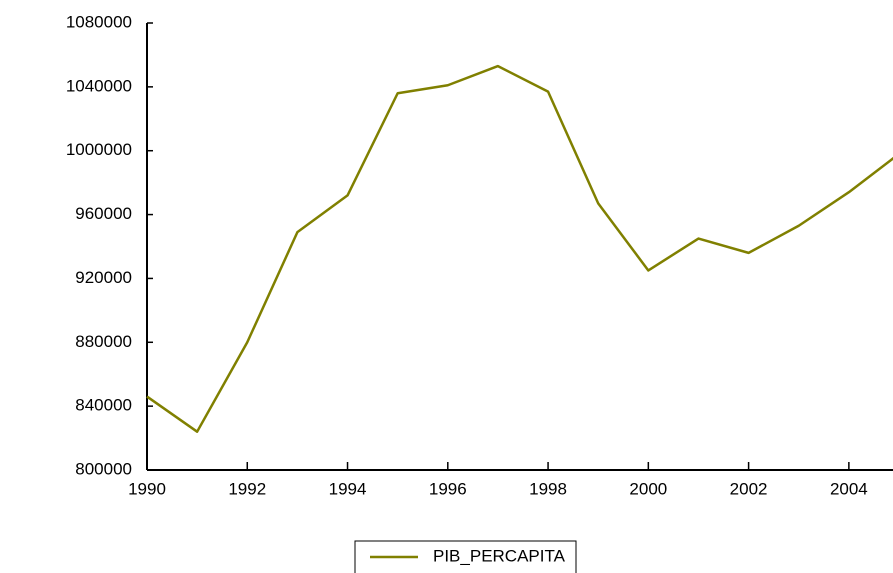  What do you see at coordinates (648, 488) in the screenshot?
I see `x-tick-label: 2000` at bounding box center [648, 488].